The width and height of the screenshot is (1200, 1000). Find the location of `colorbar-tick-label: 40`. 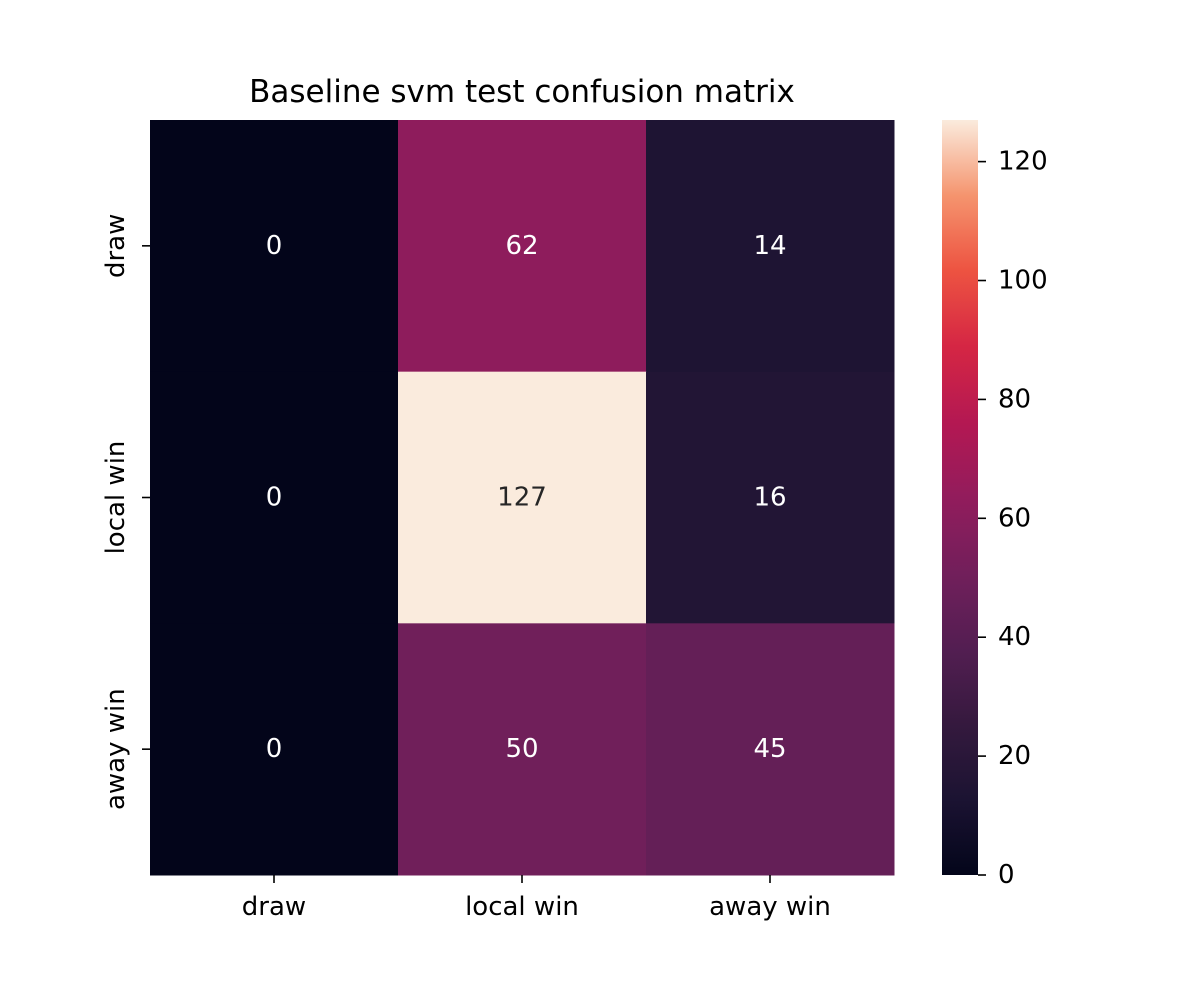

colorbar-tick-label: 40 is located at coordinates (1014, 637).